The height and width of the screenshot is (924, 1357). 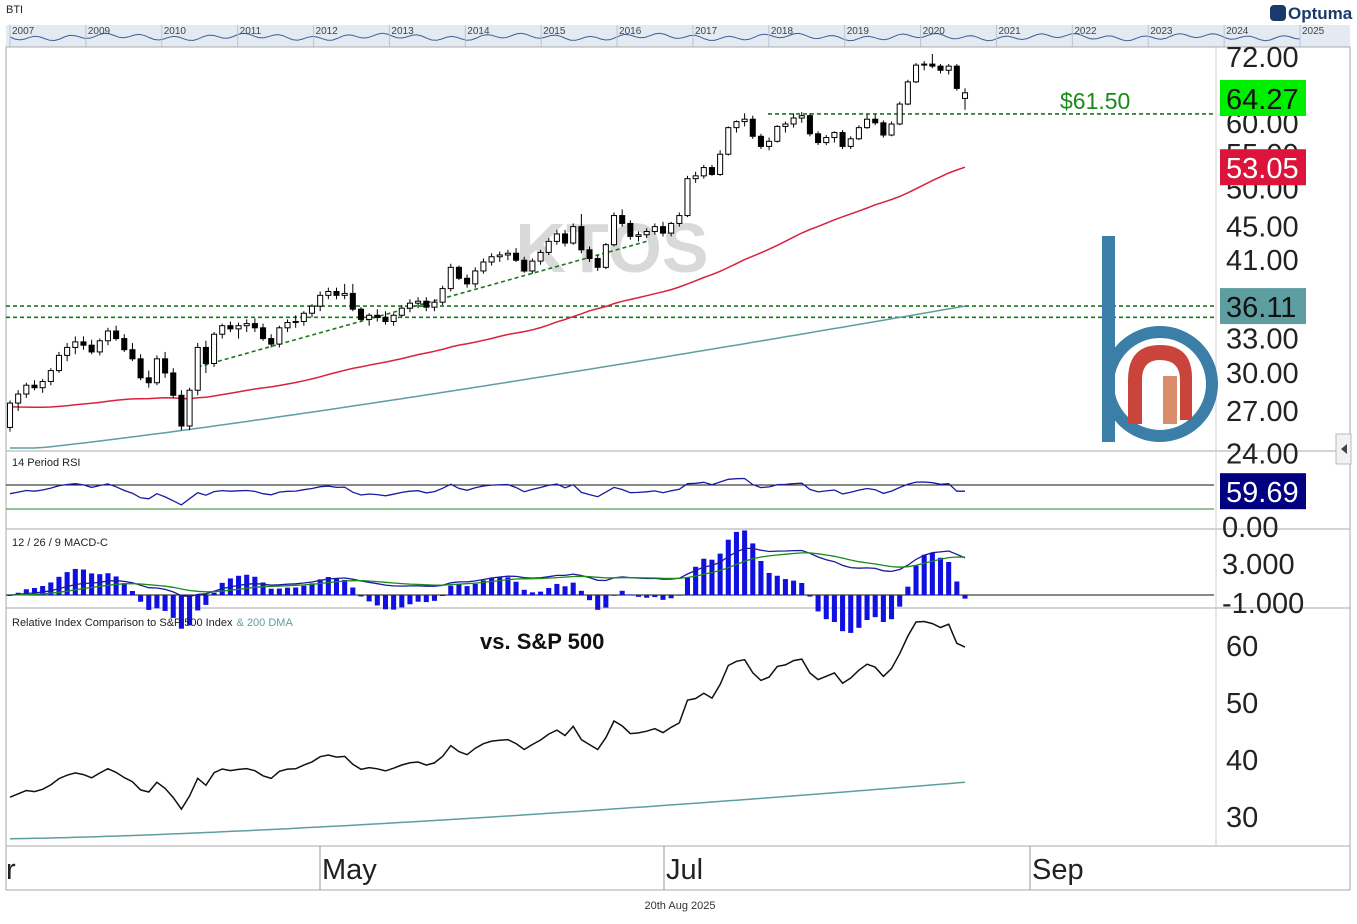 I want to click on trendline, so click(x=422, y=304).